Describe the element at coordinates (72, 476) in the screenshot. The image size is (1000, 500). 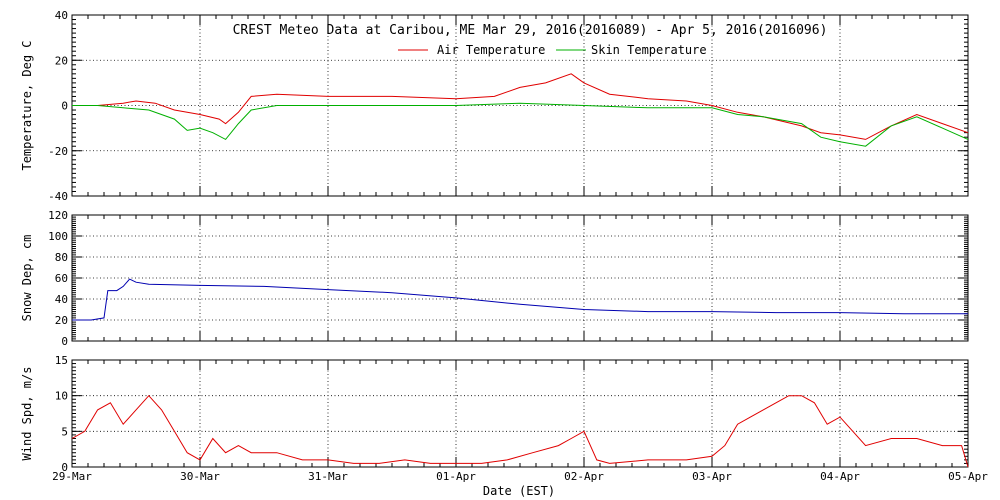
I see `x-tick-label: 29-Mar` at that location.